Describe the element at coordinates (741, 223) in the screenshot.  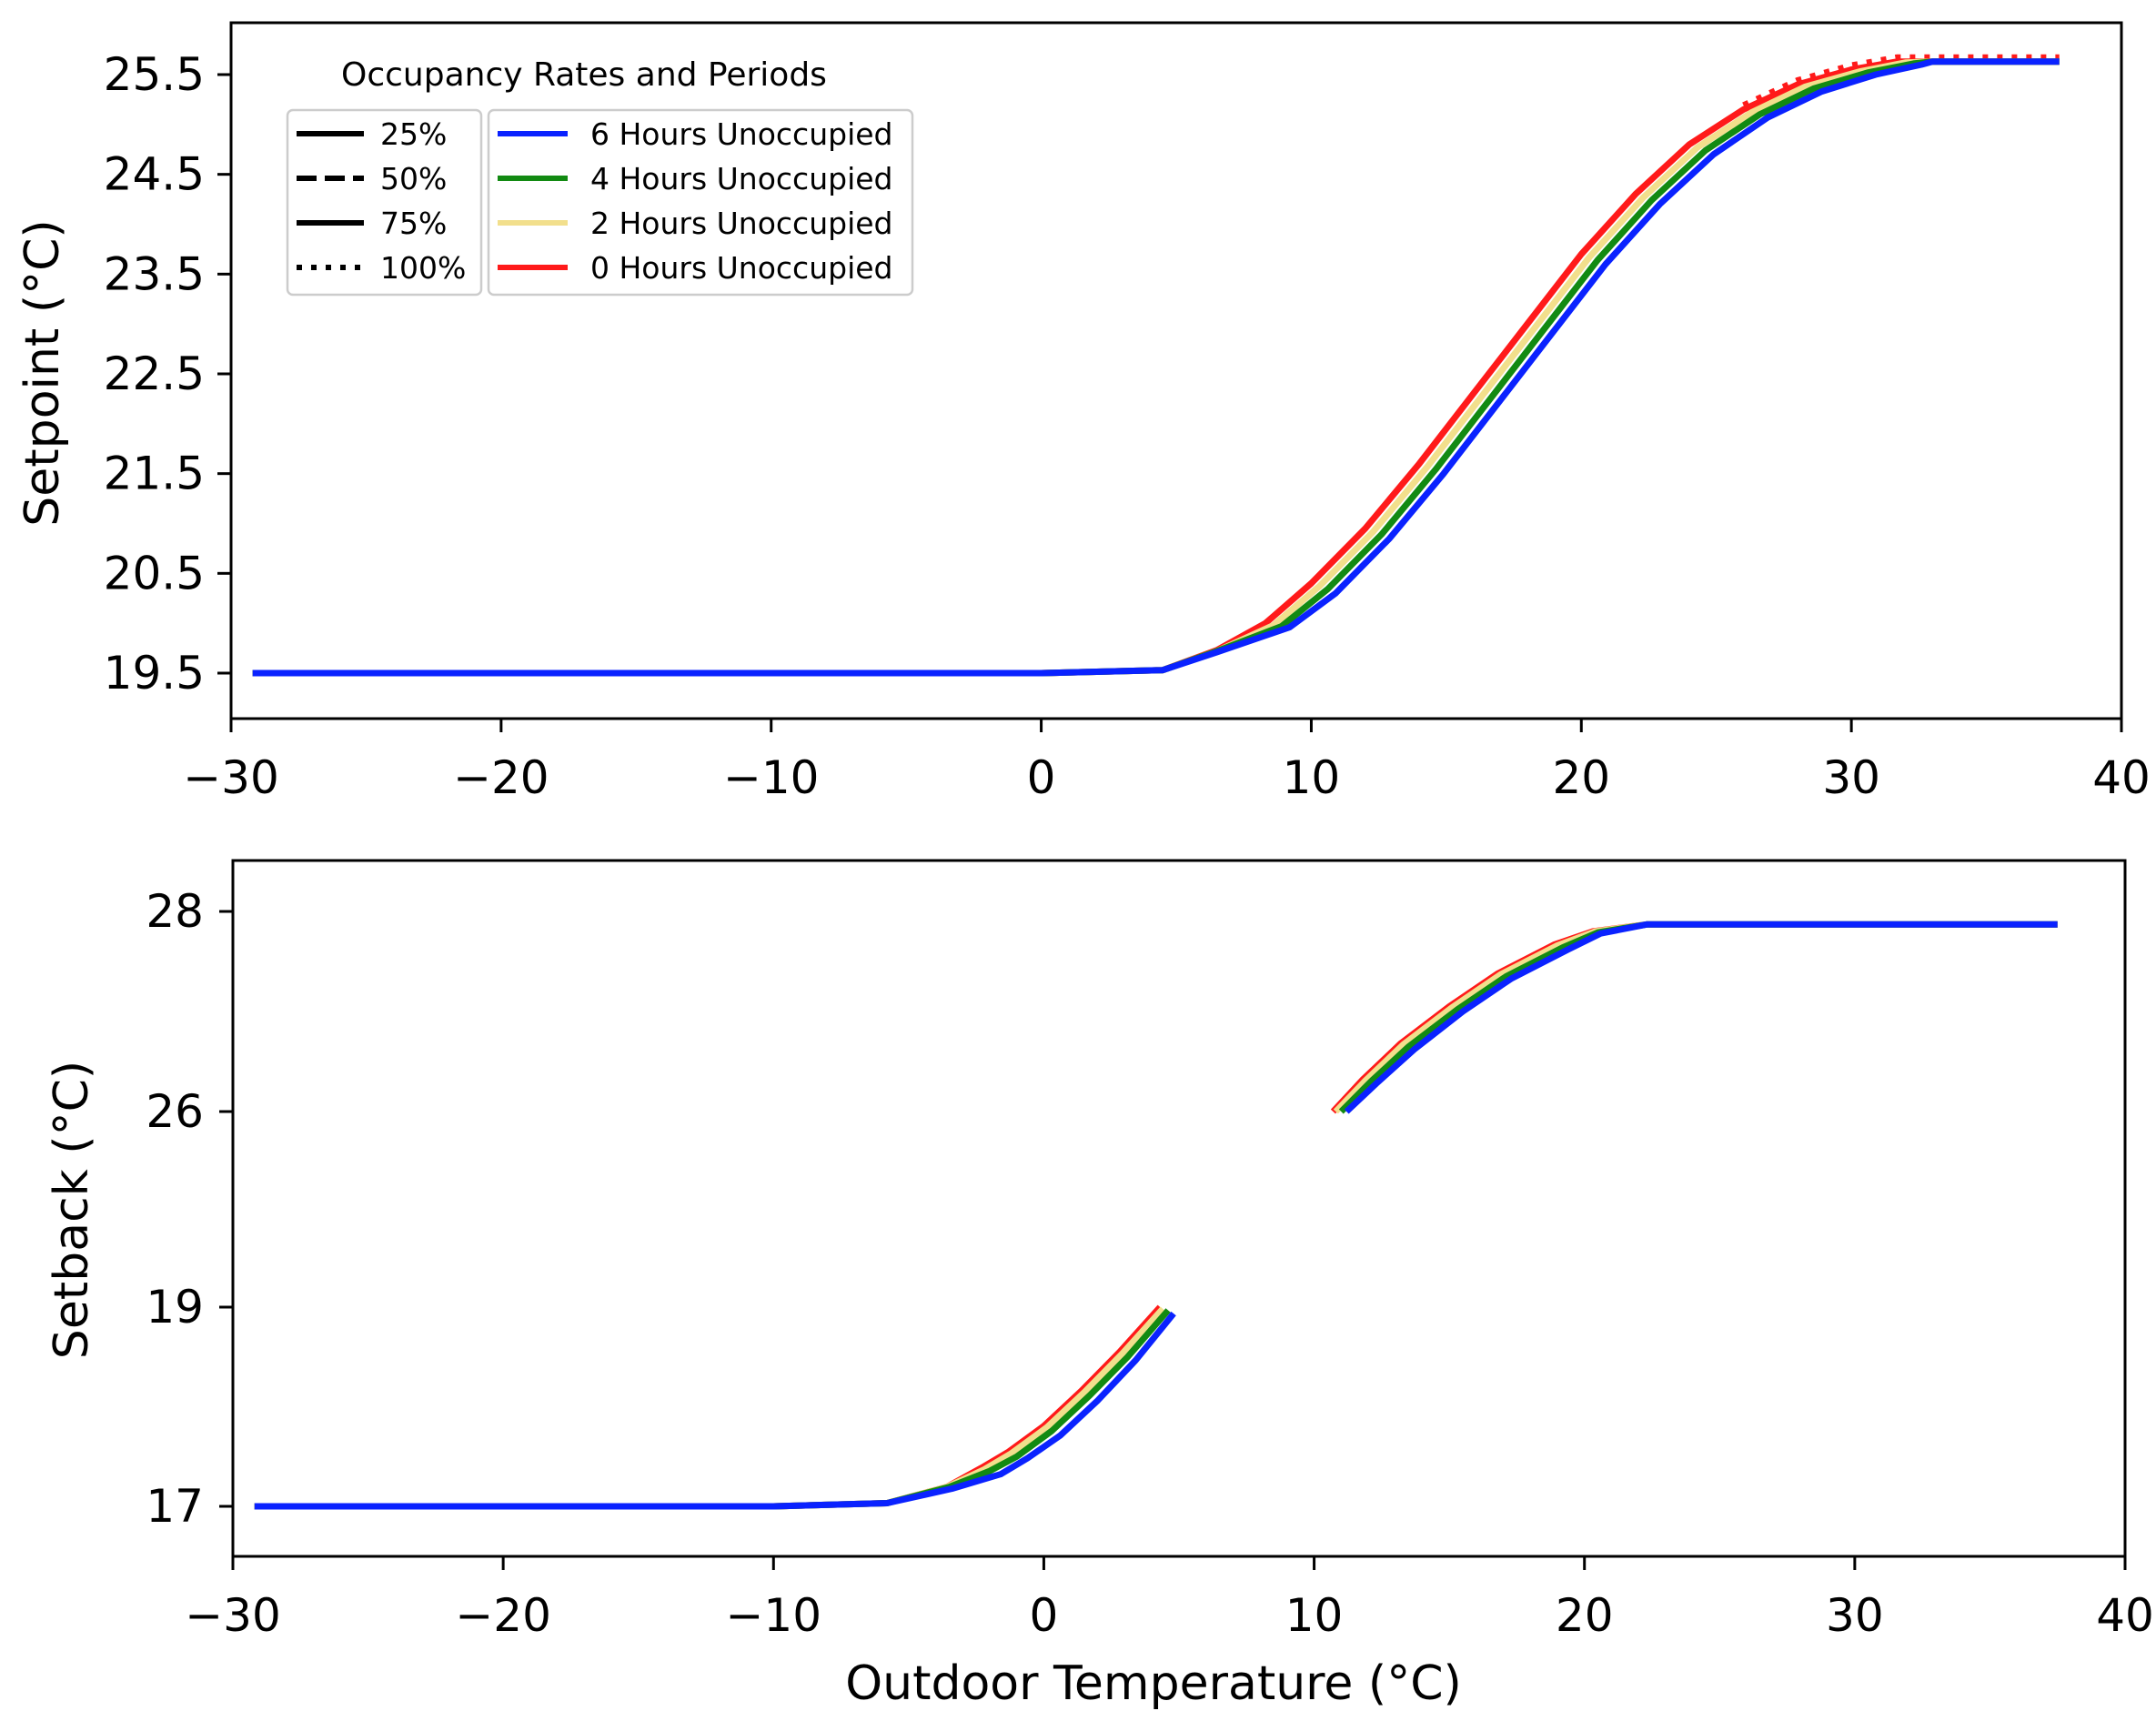
I see `legend-period-label-2h: 2 Hours Unoccupied` at that location.